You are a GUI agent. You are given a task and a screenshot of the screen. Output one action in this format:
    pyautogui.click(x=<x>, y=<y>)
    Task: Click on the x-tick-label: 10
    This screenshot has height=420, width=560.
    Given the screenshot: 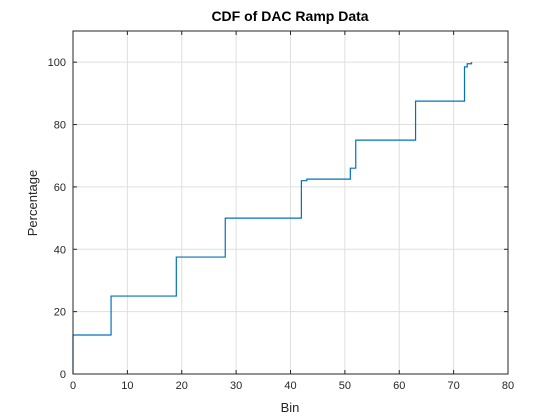 What is the action you would take?
    pyautogui.click(x=127, y=386)
    